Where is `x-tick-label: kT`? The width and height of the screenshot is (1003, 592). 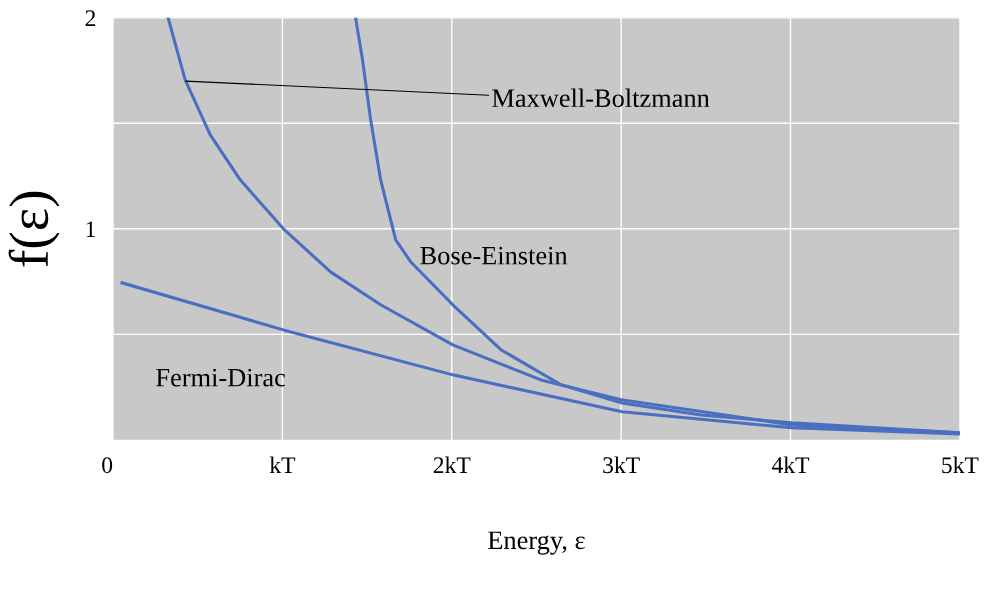 x-tick-label: kT is located at coordinates (282, 464).